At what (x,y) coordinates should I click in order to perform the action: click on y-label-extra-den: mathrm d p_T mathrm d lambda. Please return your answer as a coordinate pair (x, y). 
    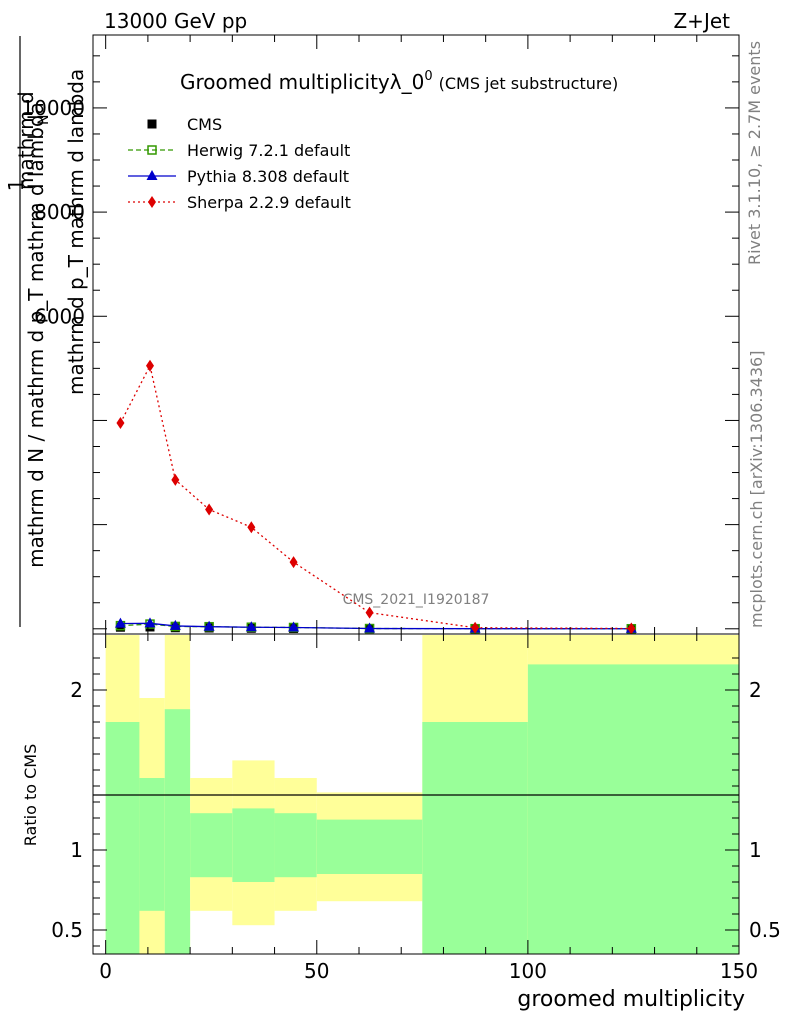
    Looking at the image, I should click on (76, 232).